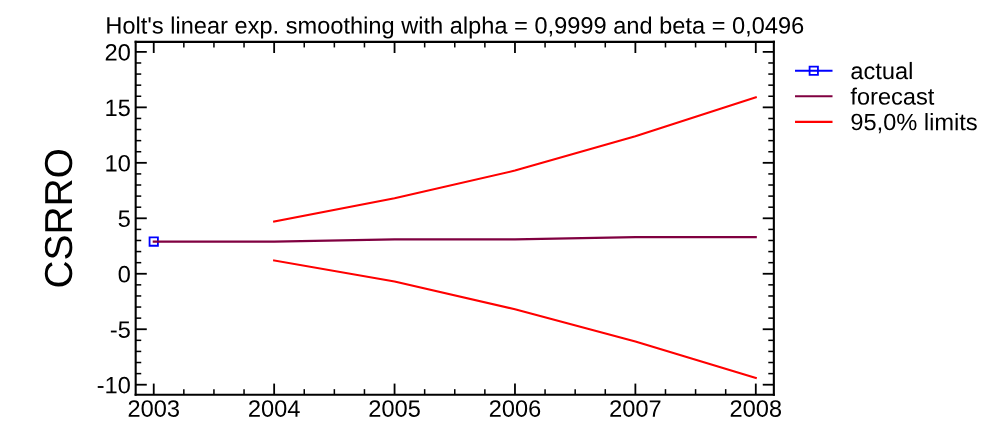  What do you see at coordinates (118, 108) in the screenshot?
I see `y-tick-label: 15` at bounding box center [118, 108].